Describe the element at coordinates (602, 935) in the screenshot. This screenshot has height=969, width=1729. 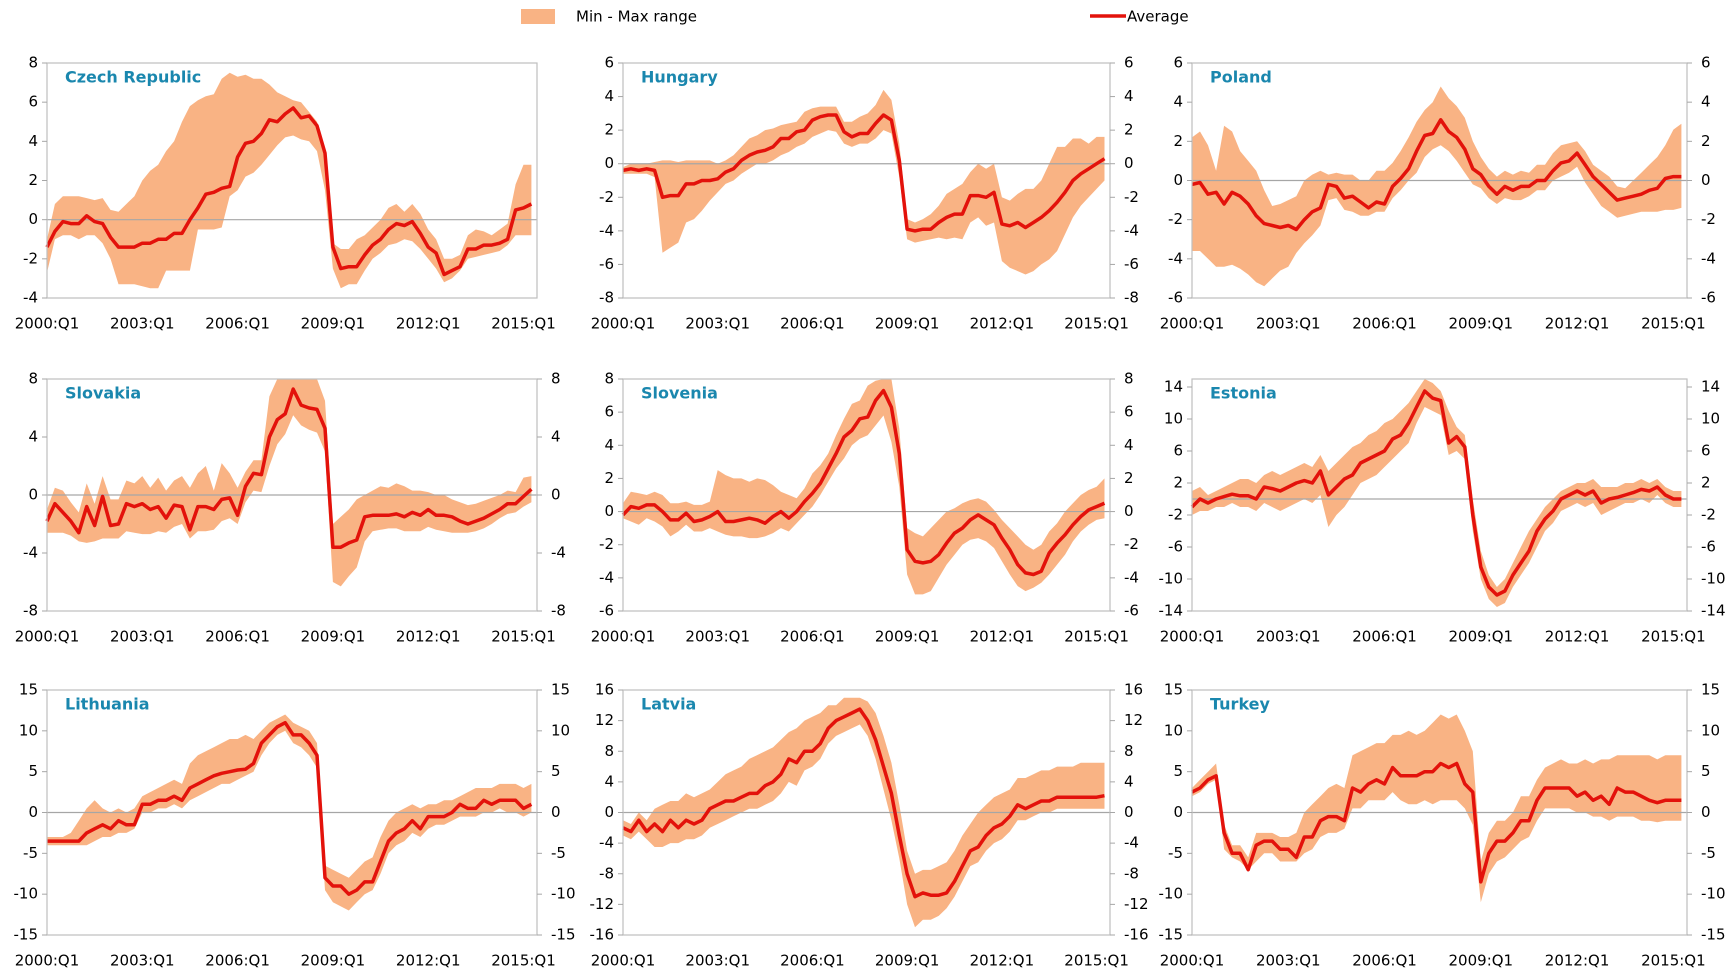
I see `y-tick-label: -16` at that location.